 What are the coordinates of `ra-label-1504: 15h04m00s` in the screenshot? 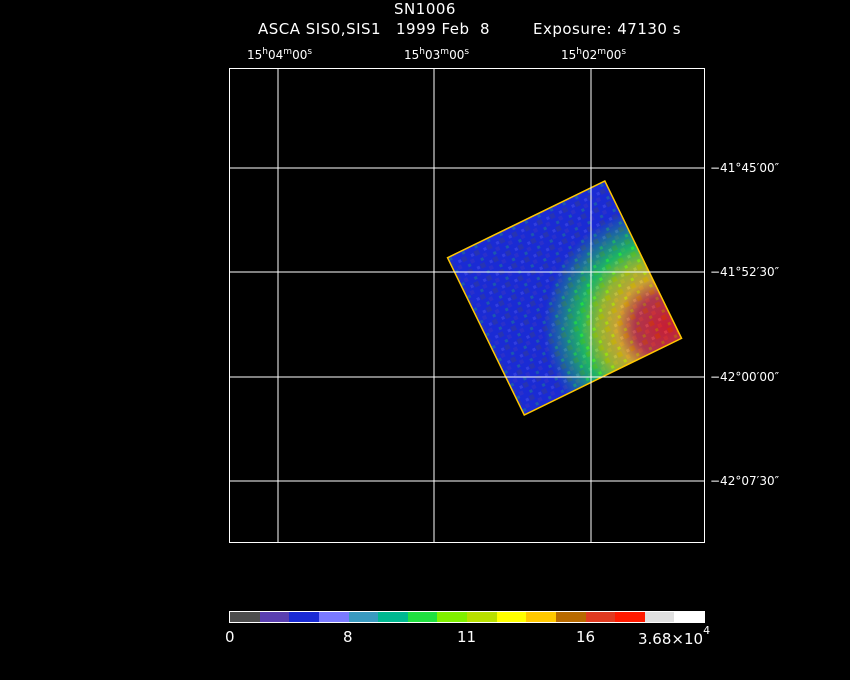 It's located at (280, 54).